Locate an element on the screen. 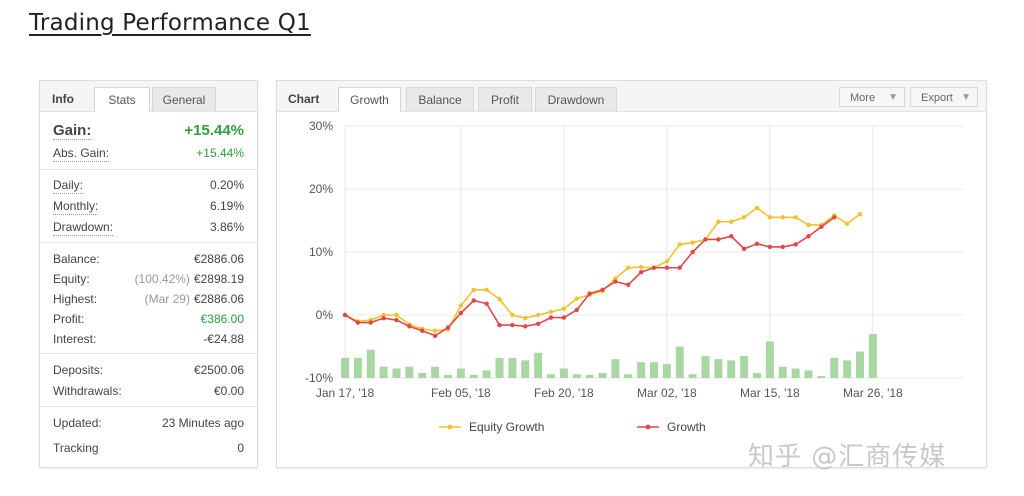 The image size is (1024, 496). equity-row: Equity: (100.42%) €2898.19 is located at coordinates (148, 279).